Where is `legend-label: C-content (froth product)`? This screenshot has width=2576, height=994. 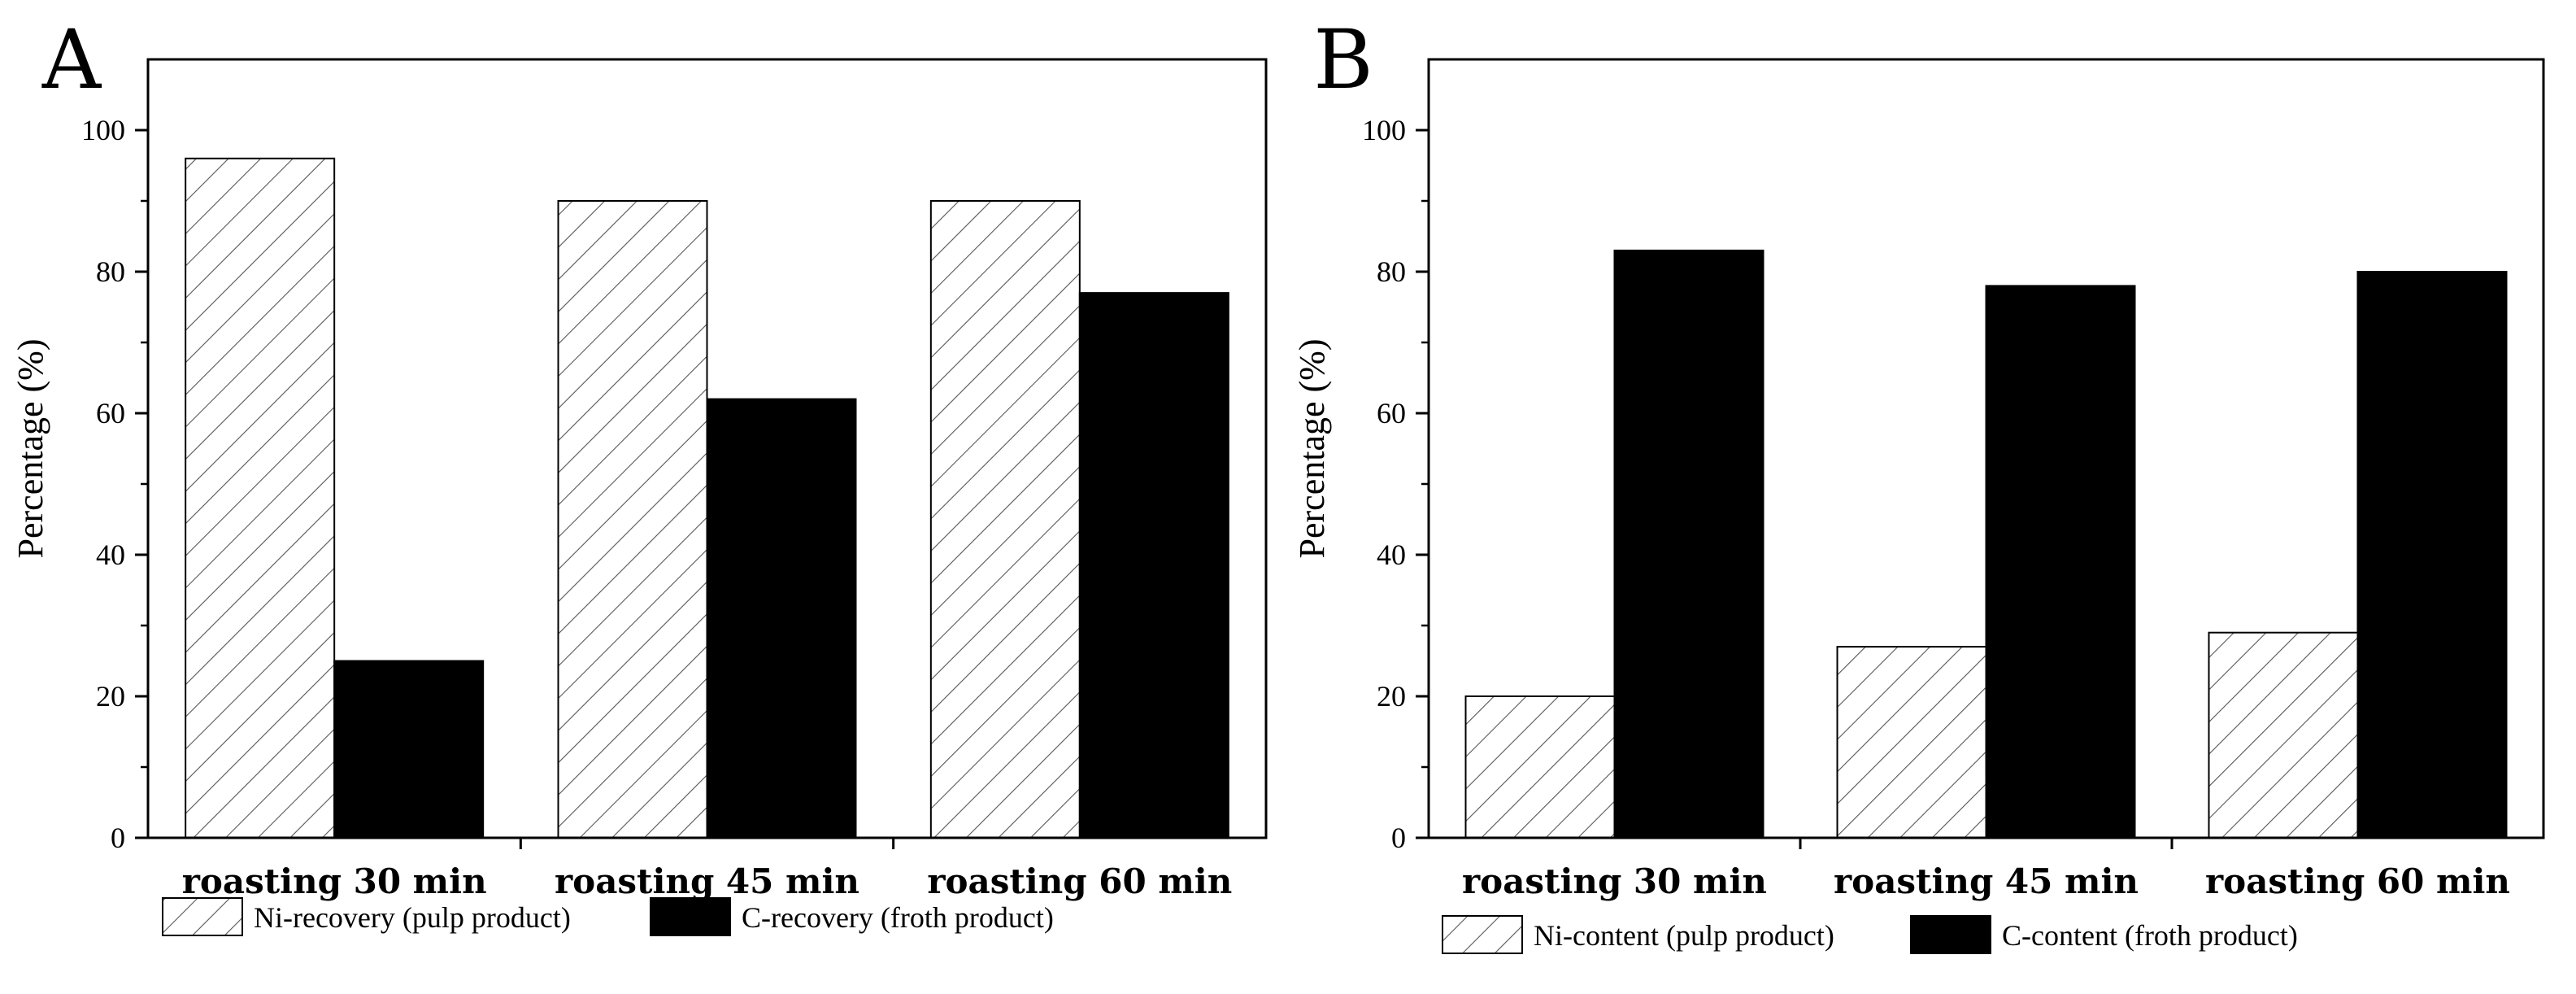 legend-label: C-content (froth product) is located at coordinates (2150, 935).